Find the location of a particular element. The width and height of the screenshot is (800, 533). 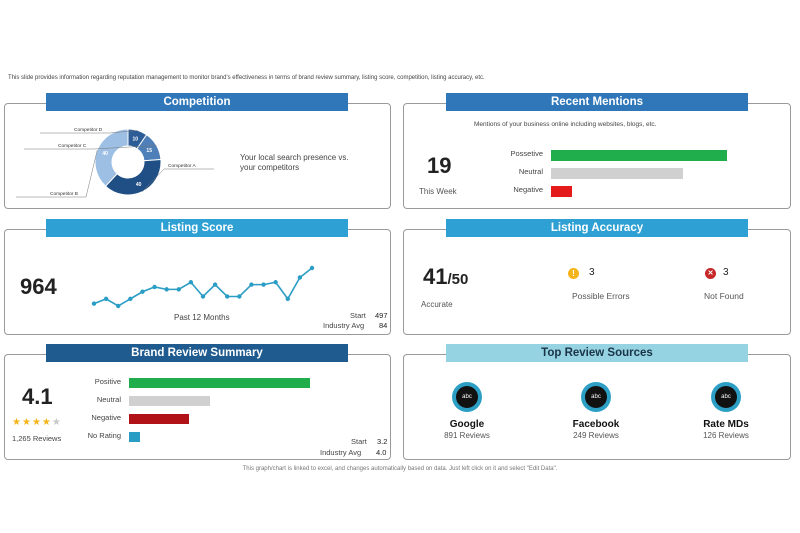

possible-errors-label: Possible Errors is located at coordinates (601, 296).